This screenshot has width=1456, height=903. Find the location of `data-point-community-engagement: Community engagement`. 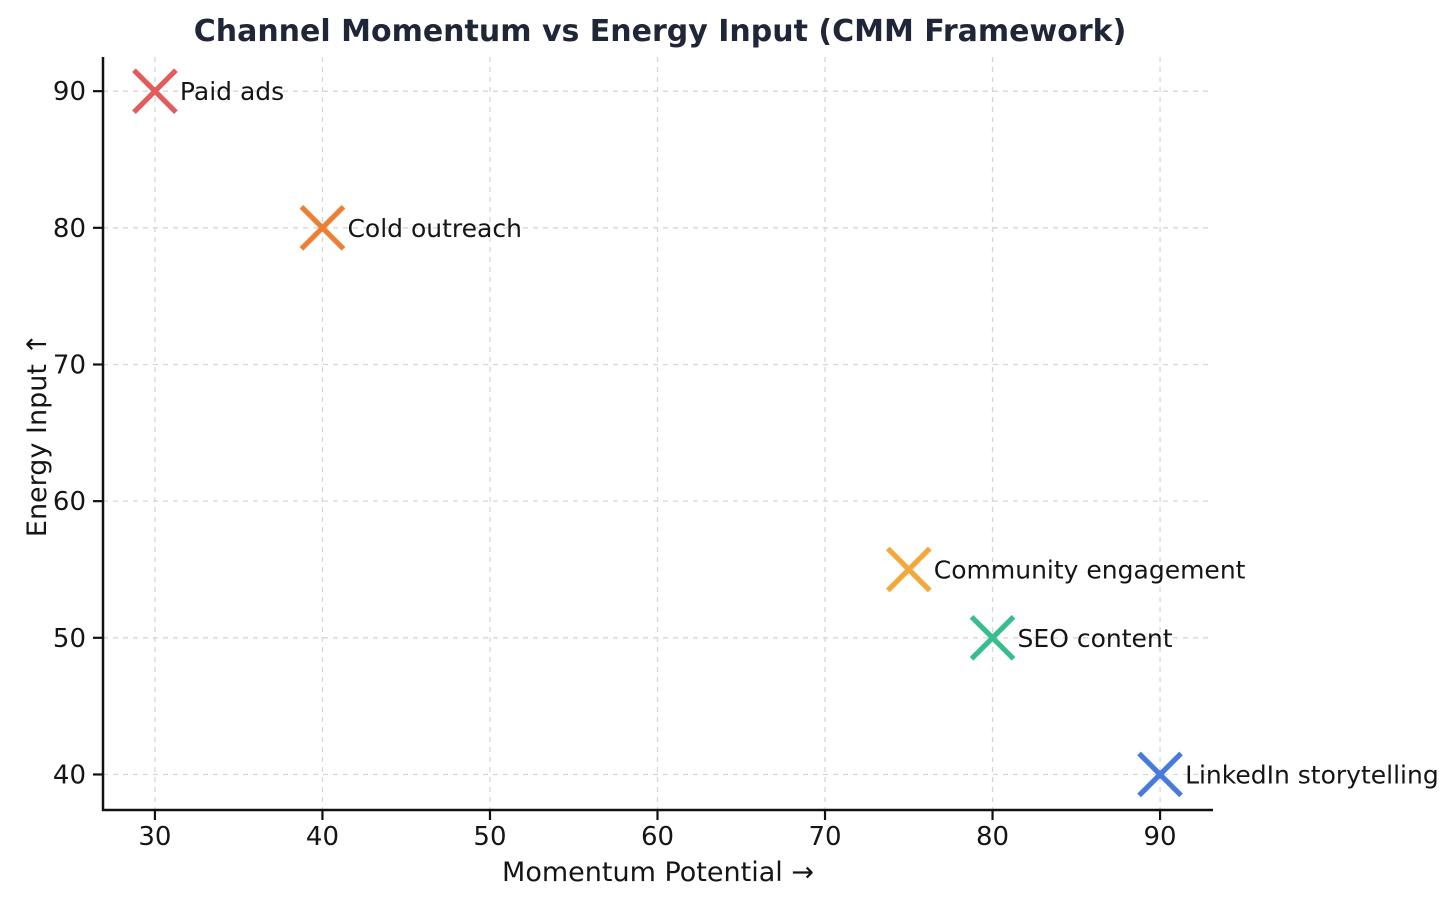

data-point-community-engagement: Community engagement is located at coordinates (1065, 569).